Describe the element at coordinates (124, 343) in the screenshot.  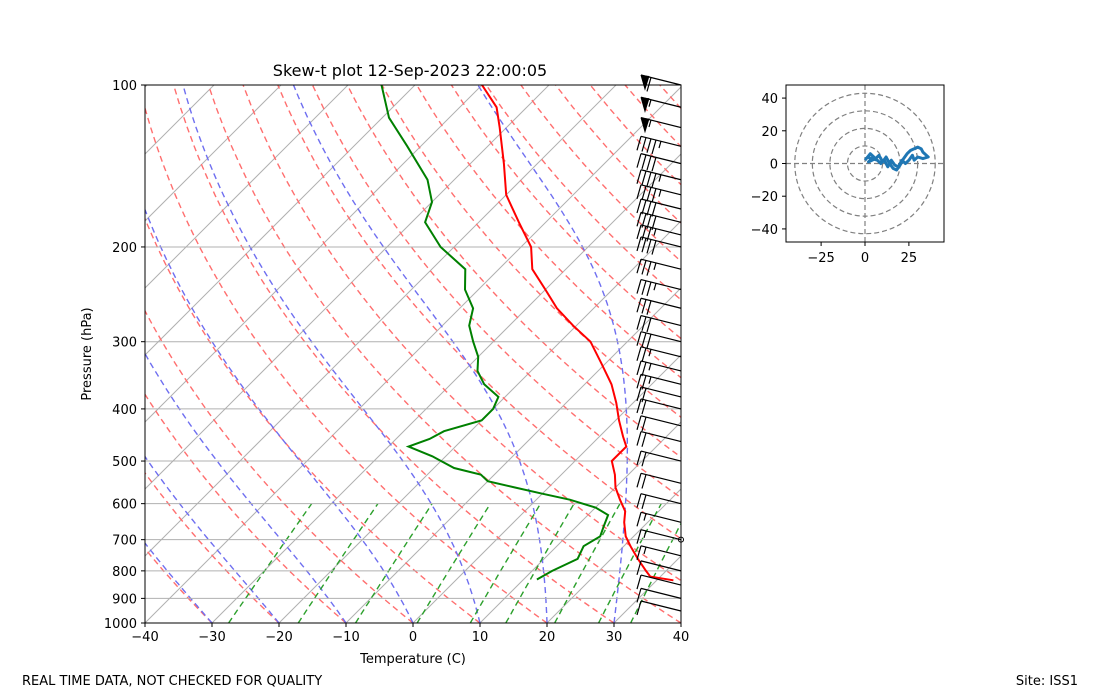
I see `y-tick-label: 300` at that location.